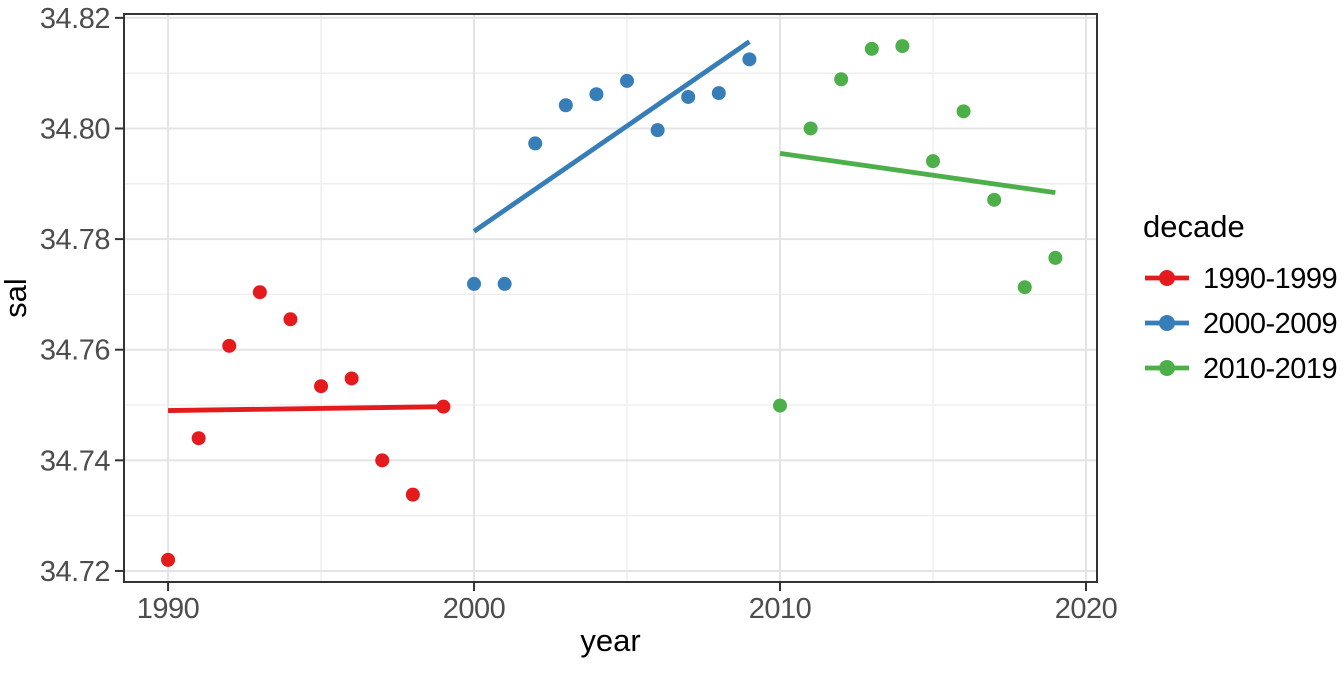  What do you see at coordinates (994, 199) in the screenshot?
I see `data-point-2010-2019-2017` at bounding box center [994, 199].